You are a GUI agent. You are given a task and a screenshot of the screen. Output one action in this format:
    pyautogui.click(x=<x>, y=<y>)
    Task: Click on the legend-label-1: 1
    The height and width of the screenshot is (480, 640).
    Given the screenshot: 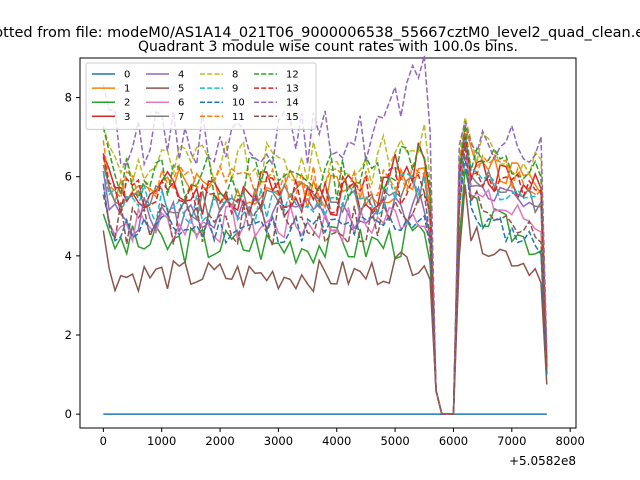 What is the action you would take?
    pyautogui.click(x=127, y=89)
    